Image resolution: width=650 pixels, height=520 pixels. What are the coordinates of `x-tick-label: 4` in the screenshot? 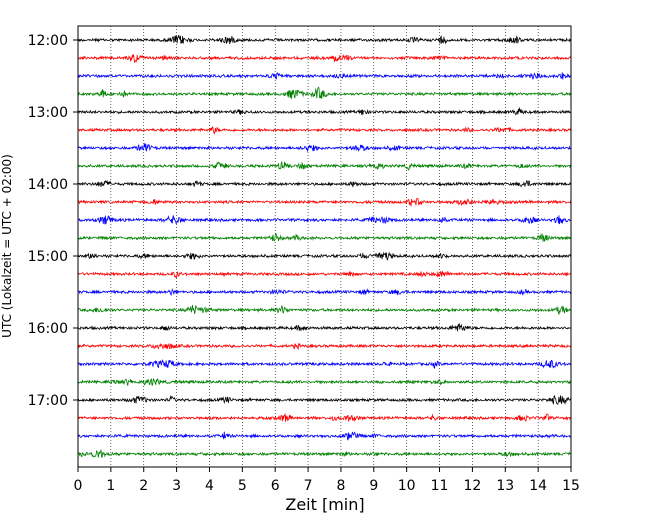 It's located at (209, 486).